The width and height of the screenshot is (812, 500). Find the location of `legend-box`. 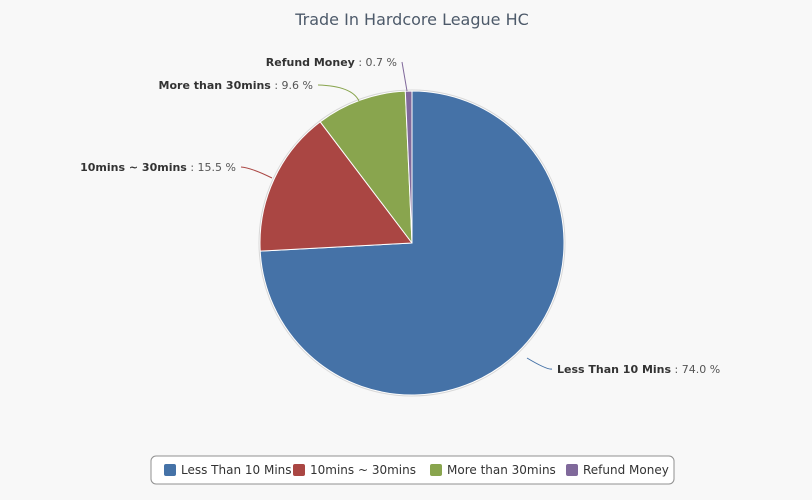

legend-box is located at coordinates (412, 470).